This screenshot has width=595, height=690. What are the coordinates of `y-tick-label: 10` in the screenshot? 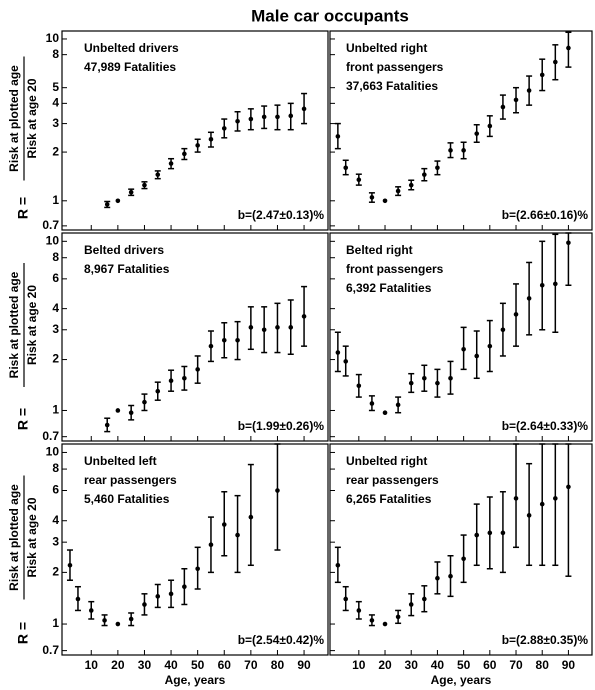 It's located at (53, 38).